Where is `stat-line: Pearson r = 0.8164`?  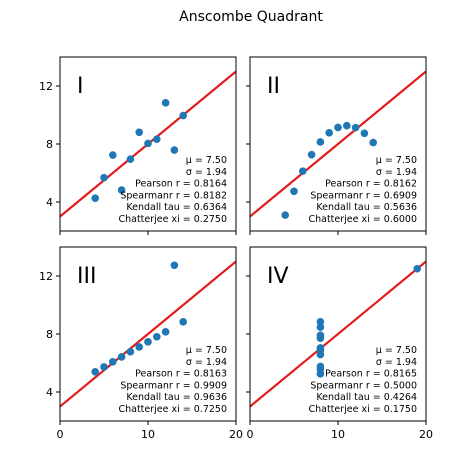 stat-line: Pearson r = 0.8164 is located at coordinates (181, 184).